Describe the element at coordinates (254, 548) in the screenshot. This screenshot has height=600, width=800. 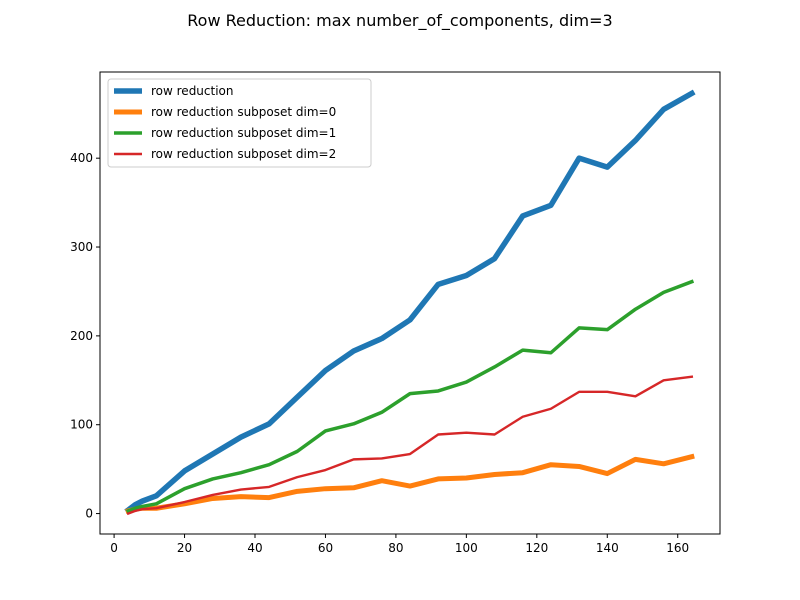
I see `x-tick-label: 40` at that location.